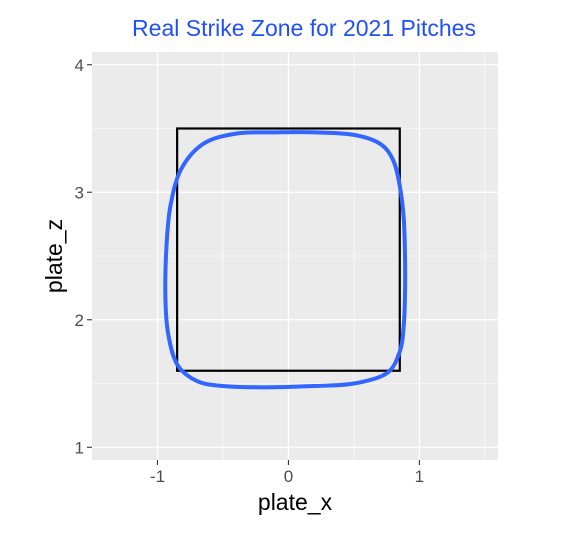 The image size is (576, 544). I want to click on y-tick-label: 4, so click(79, 65).